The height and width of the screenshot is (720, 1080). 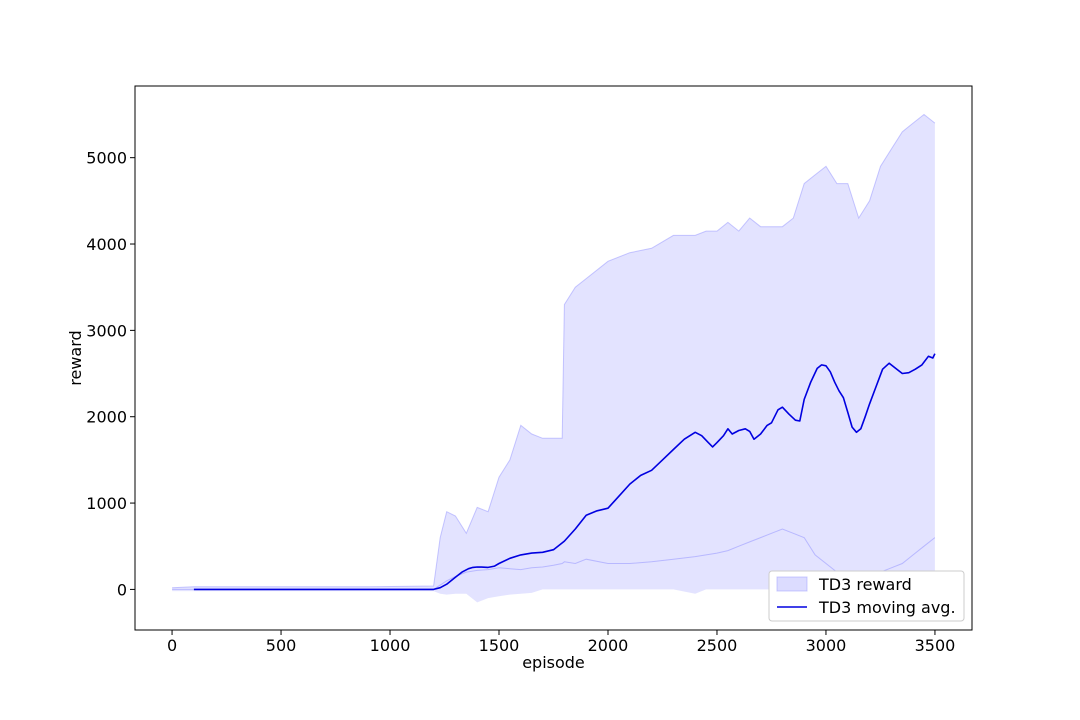 I want to click on y-tick-label: 5000, so click(x=106, y=158).